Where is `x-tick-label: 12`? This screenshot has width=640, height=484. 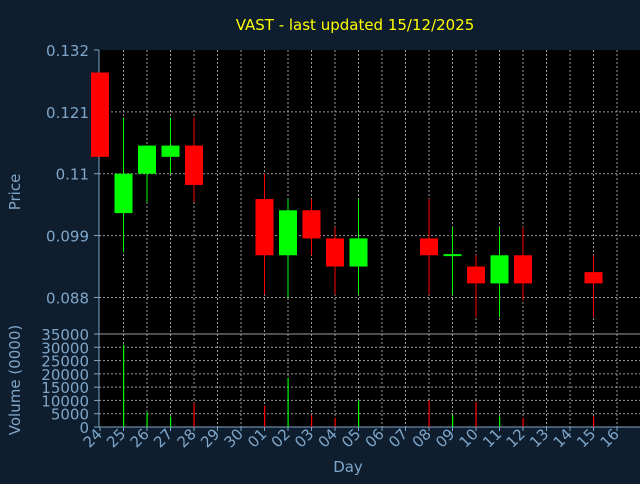 x-tick-label: 12 is located at coordinates (516, 438).